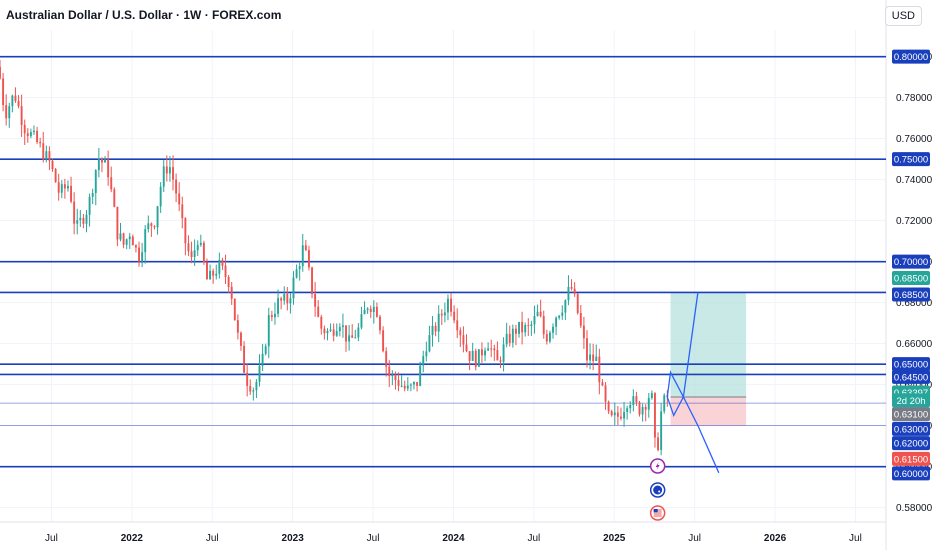  What do you see at coordinates (914, 180) in the screenshot?
I see `y-tick-label: 0.74000` at bounding box center [914, 180].